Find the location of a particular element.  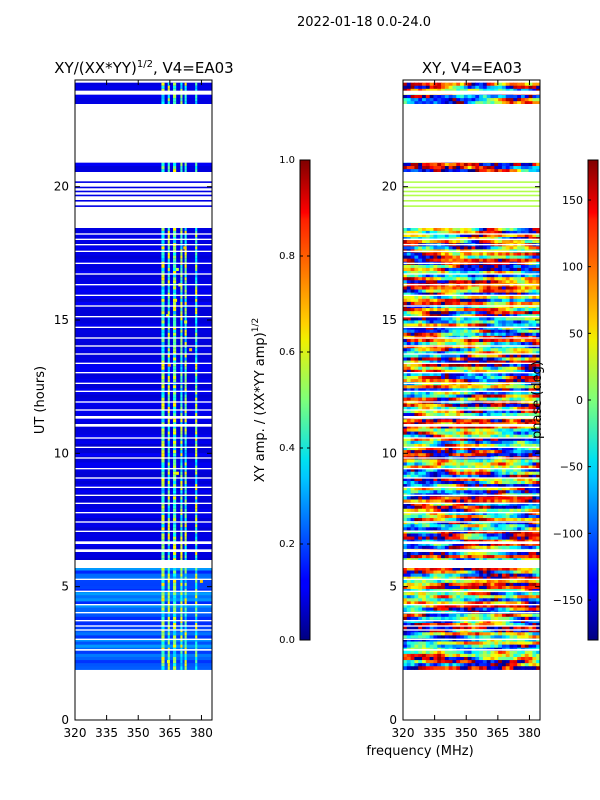

flagged-gap is located at coordinates (143, 495).